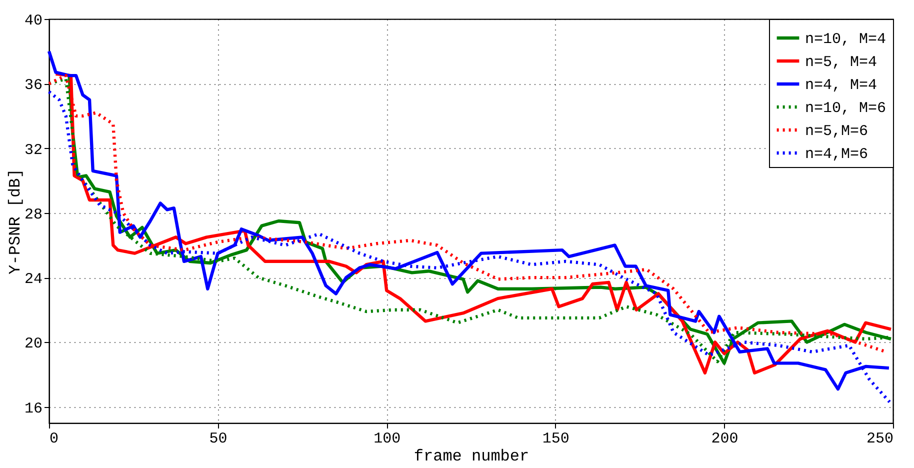  I want to click on y-tick-label: 32, so click(33, 150).